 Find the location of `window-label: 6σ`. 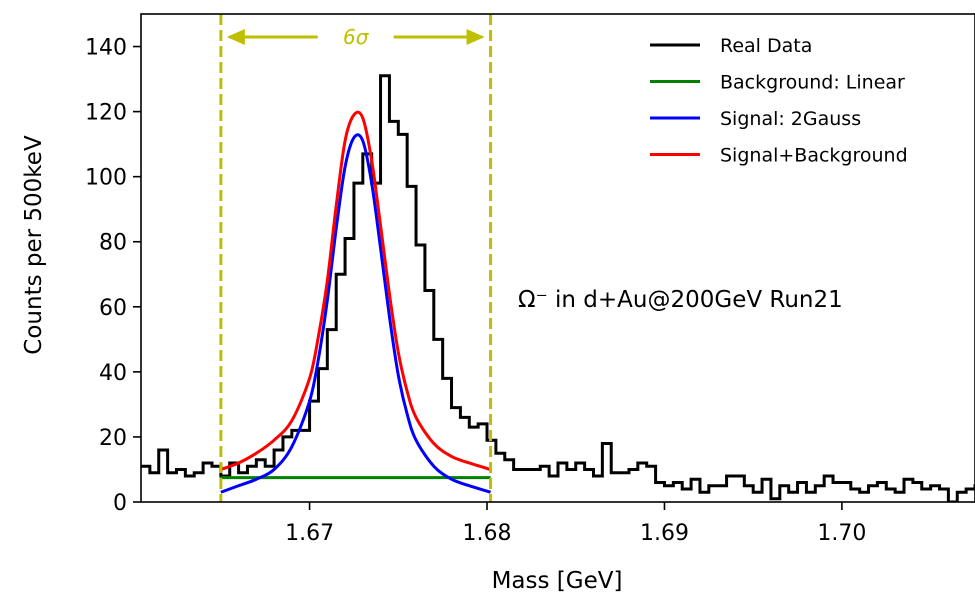

window-label: 6σ is located at coordinates (356, 37).